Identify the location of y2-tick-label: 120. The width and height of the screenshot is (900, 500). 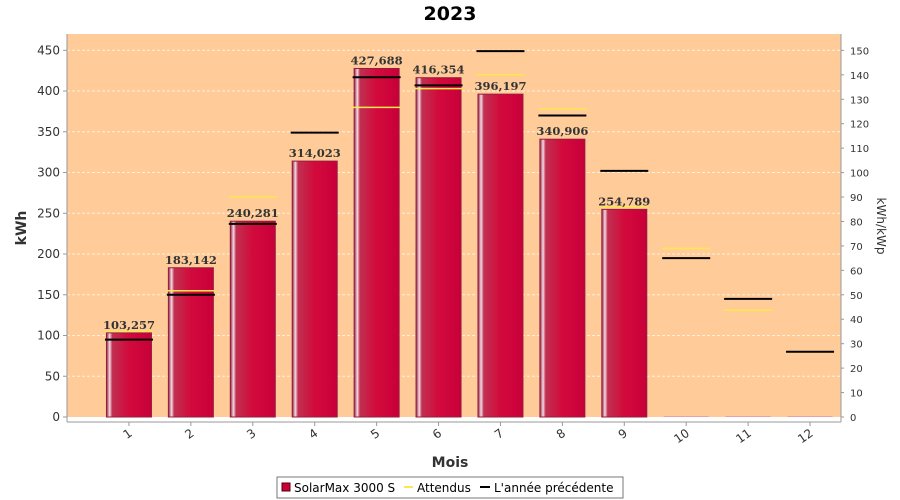
(859, 125).